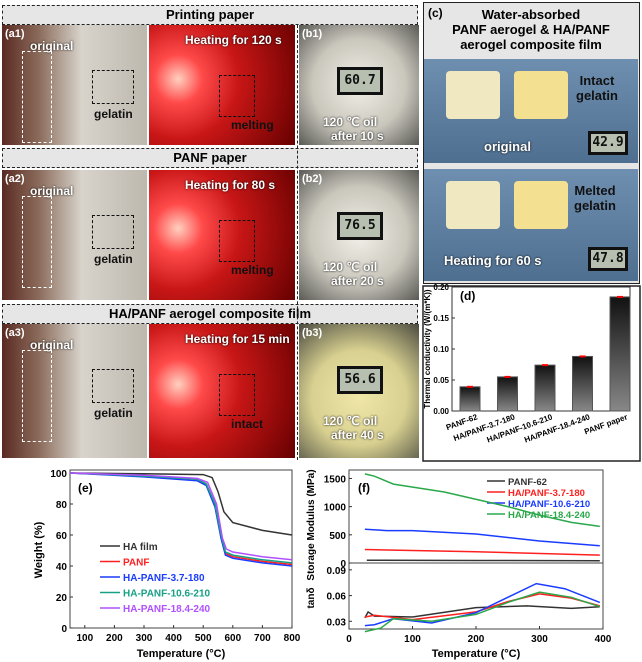  Describe the element at coordinates (15, 34) in the screenshot. I see `panel-tag: (a1)` at that location.